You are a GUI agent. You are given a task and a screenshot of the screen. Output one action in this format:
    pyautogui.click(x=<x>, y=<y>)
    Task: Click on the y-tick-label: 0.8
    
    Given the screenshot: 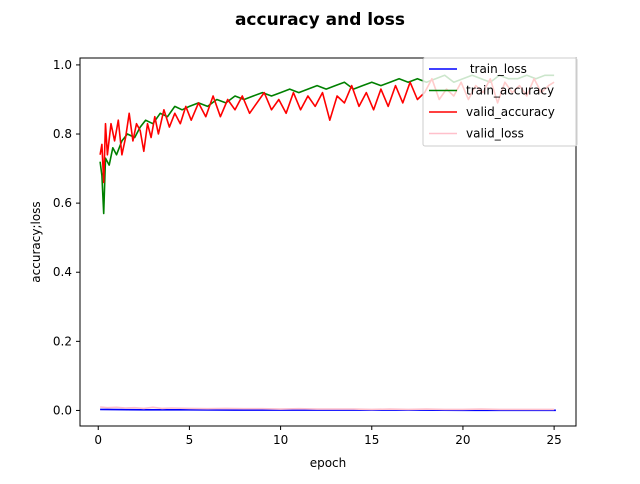 What is the action you would take?
    pyautogui.click(x=62, y=134)
    